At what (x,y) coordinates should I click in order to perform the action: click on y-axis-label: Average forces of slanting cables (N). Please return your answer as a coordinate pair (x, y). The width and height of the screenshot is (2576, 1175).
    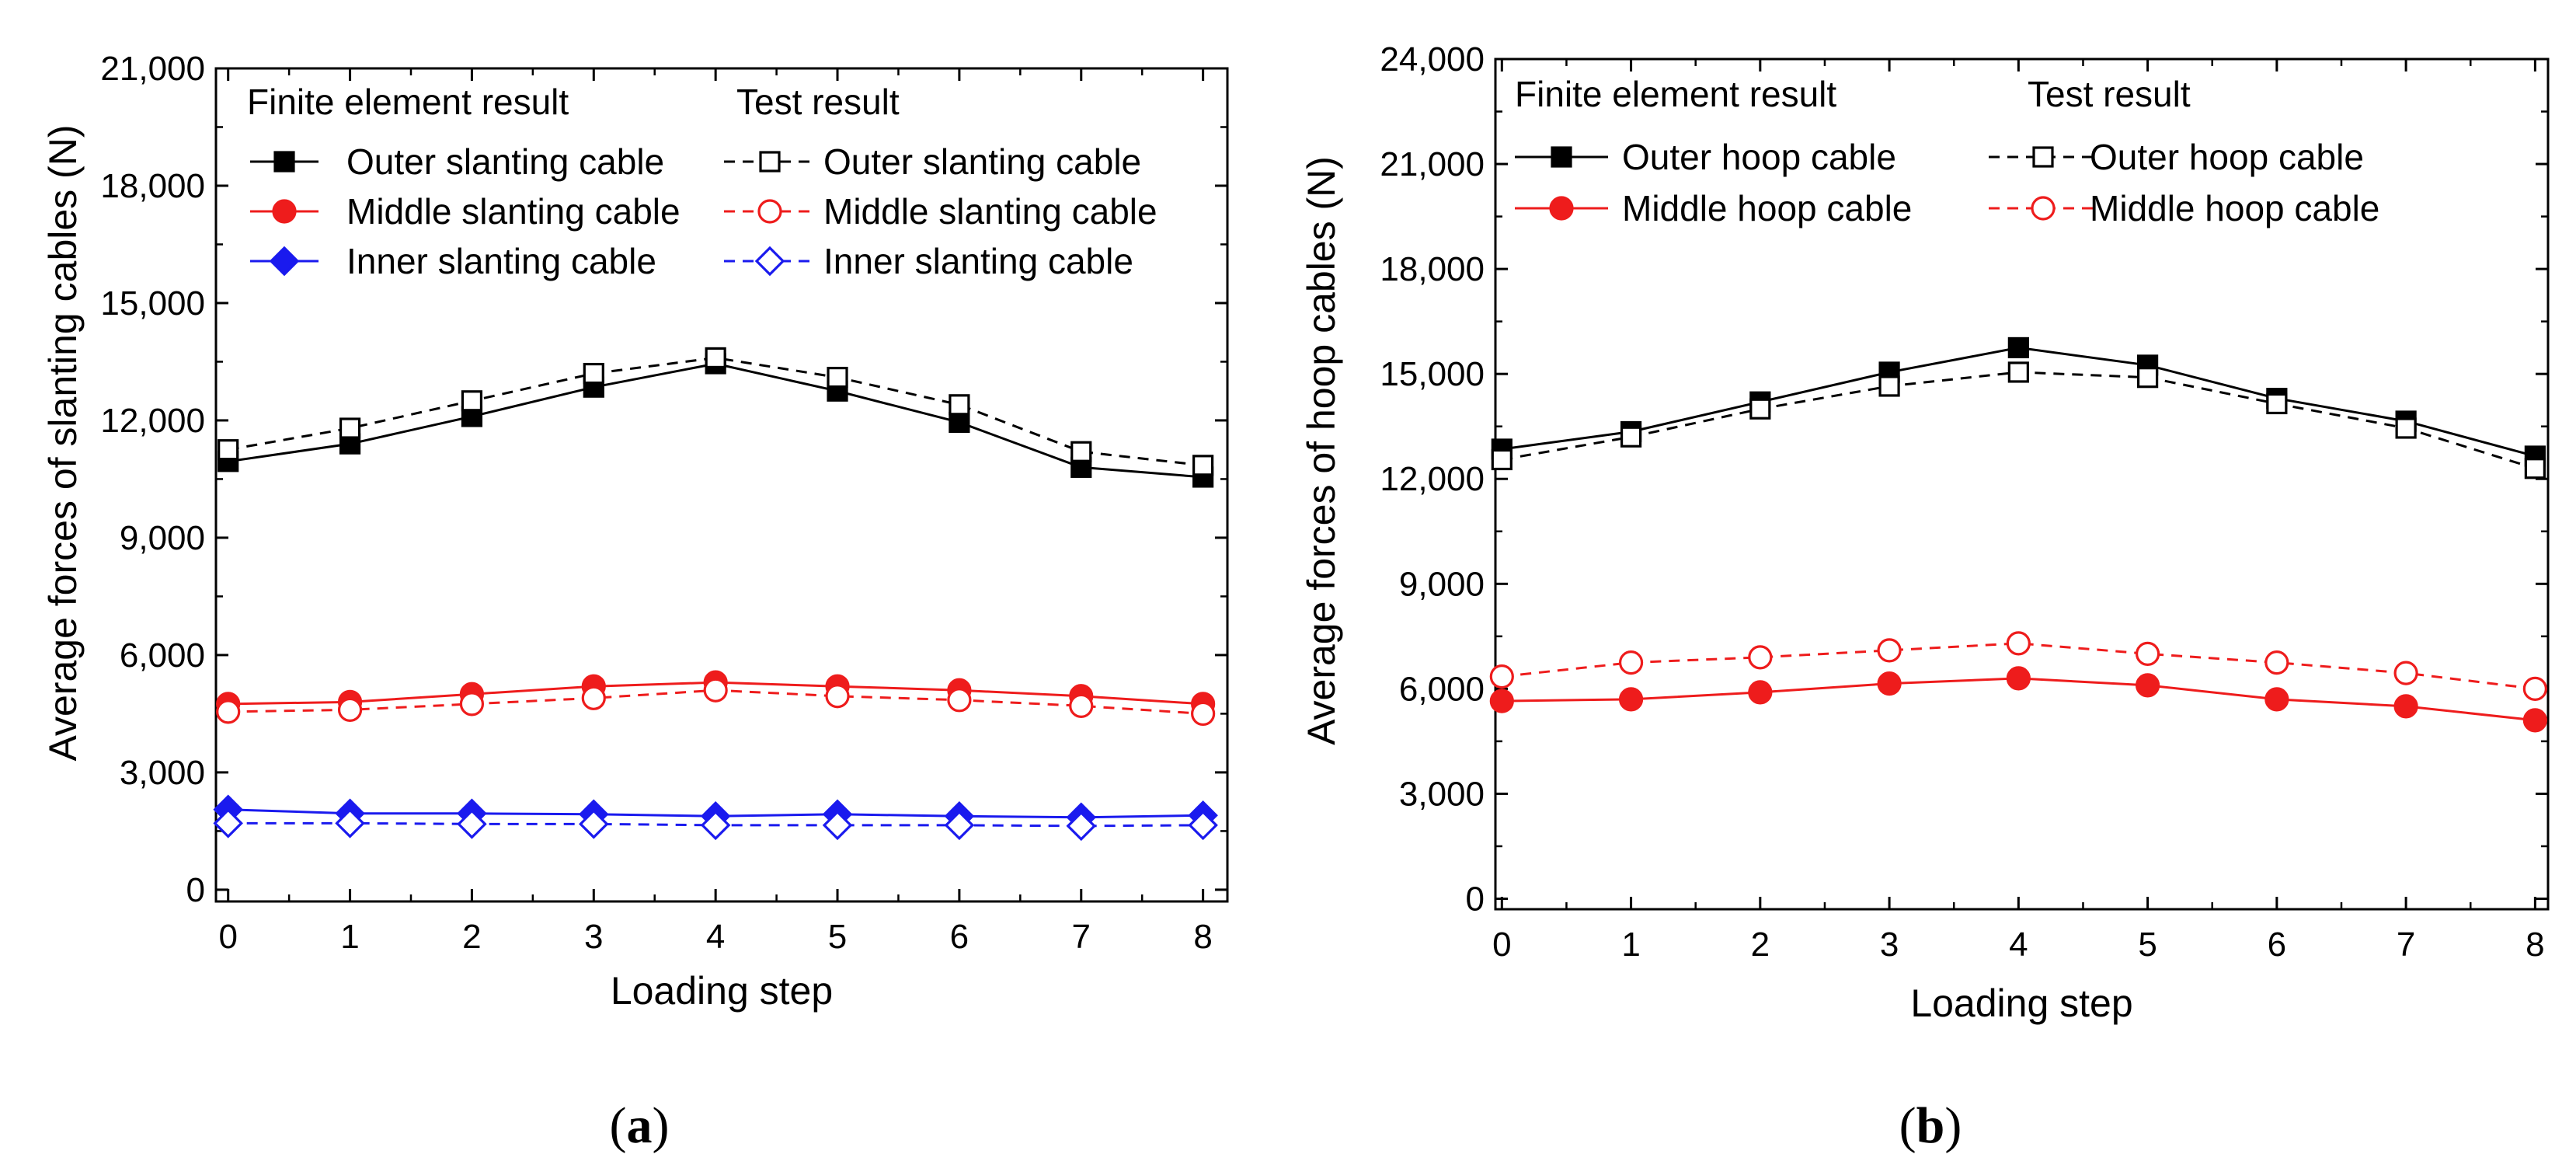
    Looking at the image, I should click on (63, 443).